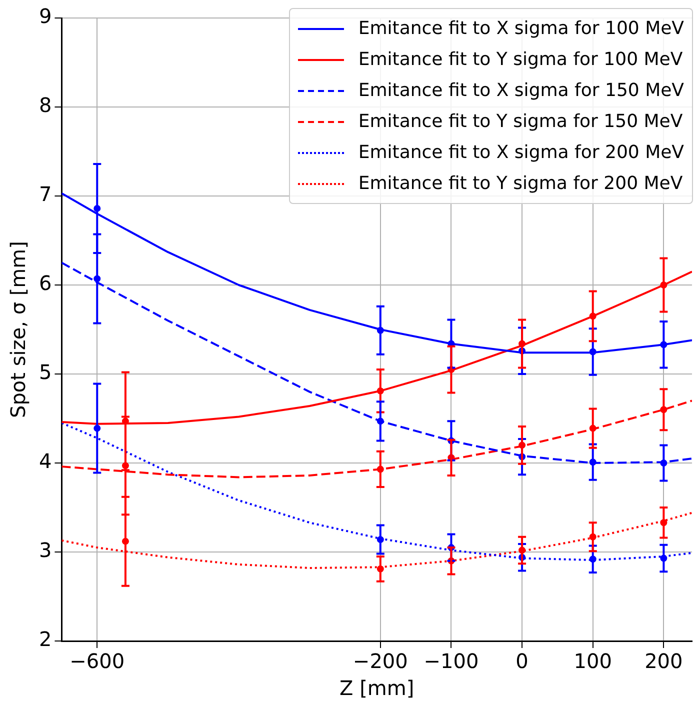 The image size is (697, 706). Describe the element at coordinates (45, 639) in the screenshot. I see `y-tick-label: 2` at that location.